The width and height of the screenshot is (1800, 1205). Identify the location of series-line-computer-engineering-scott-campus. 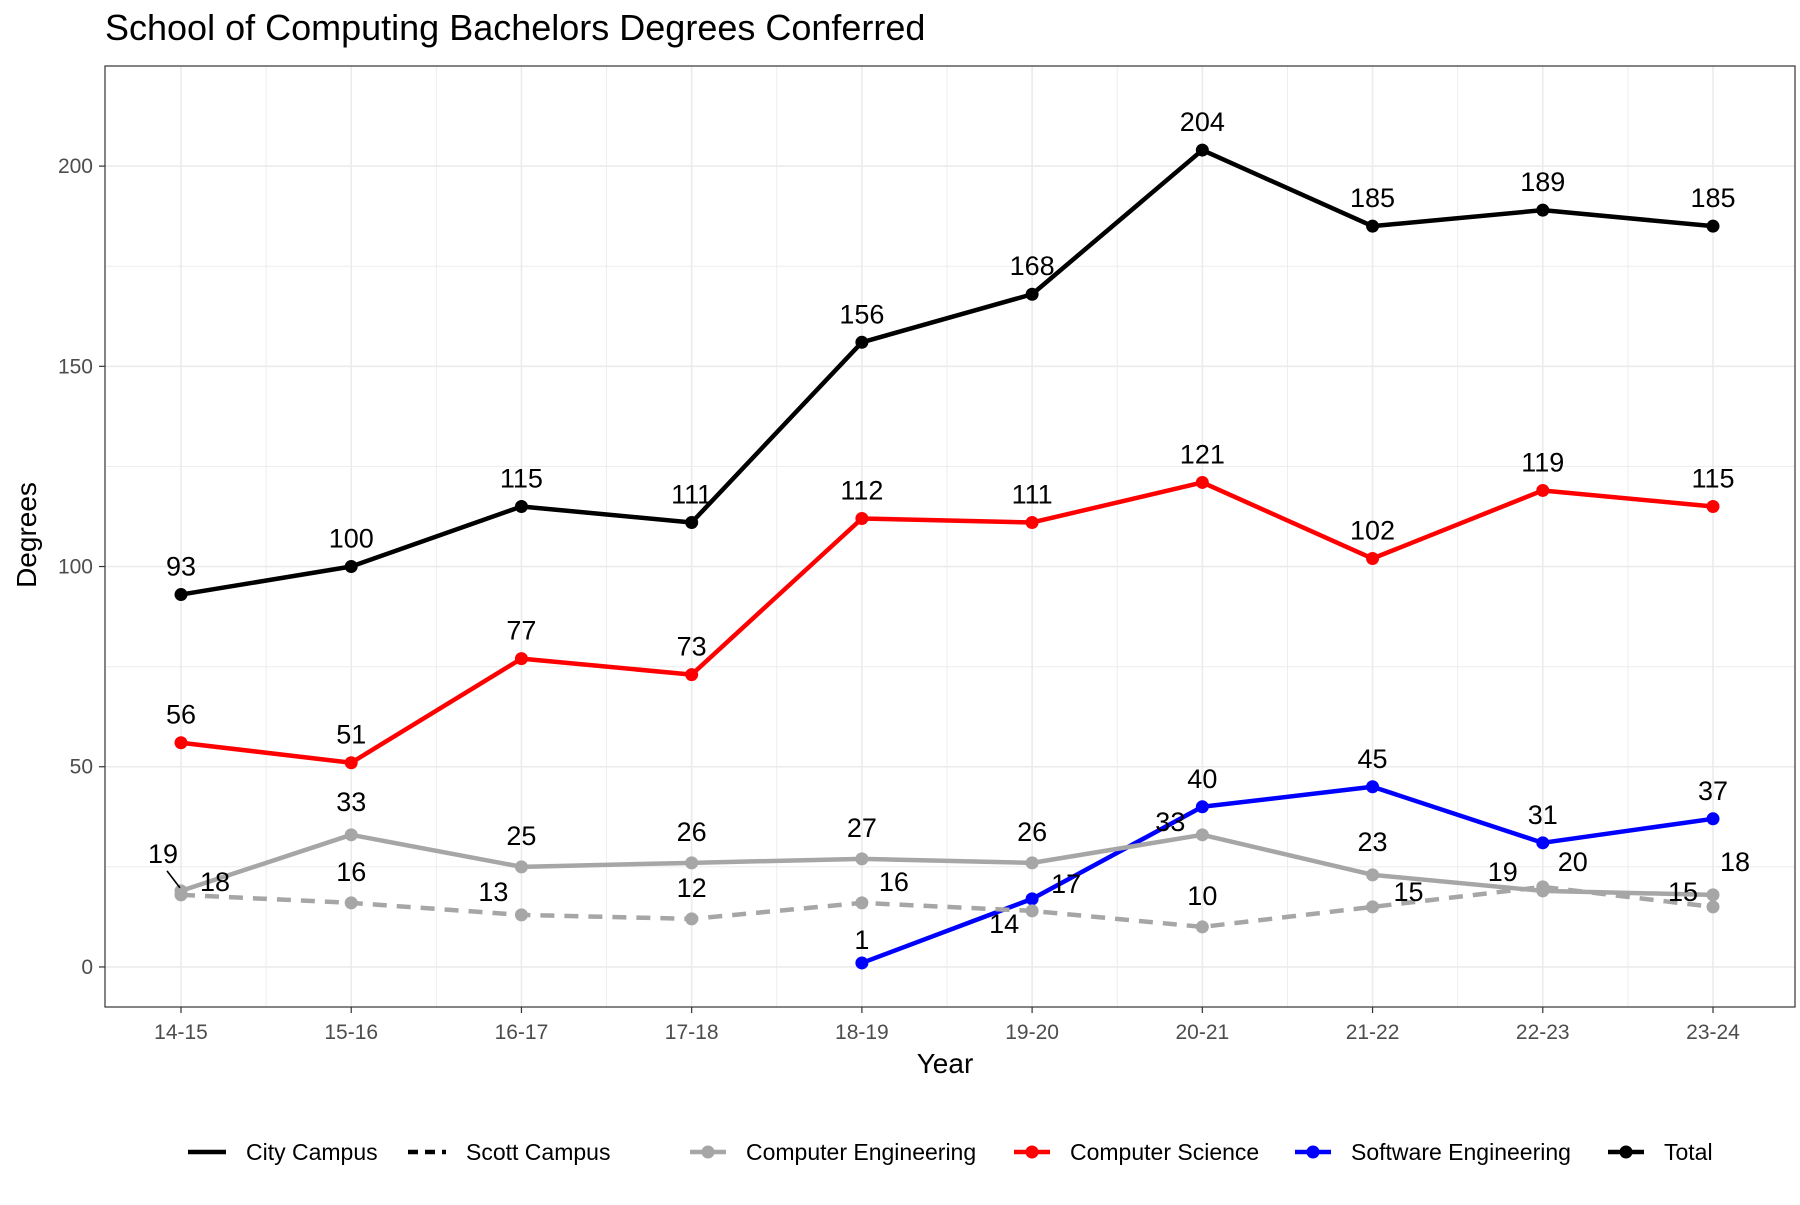
(947, 907).